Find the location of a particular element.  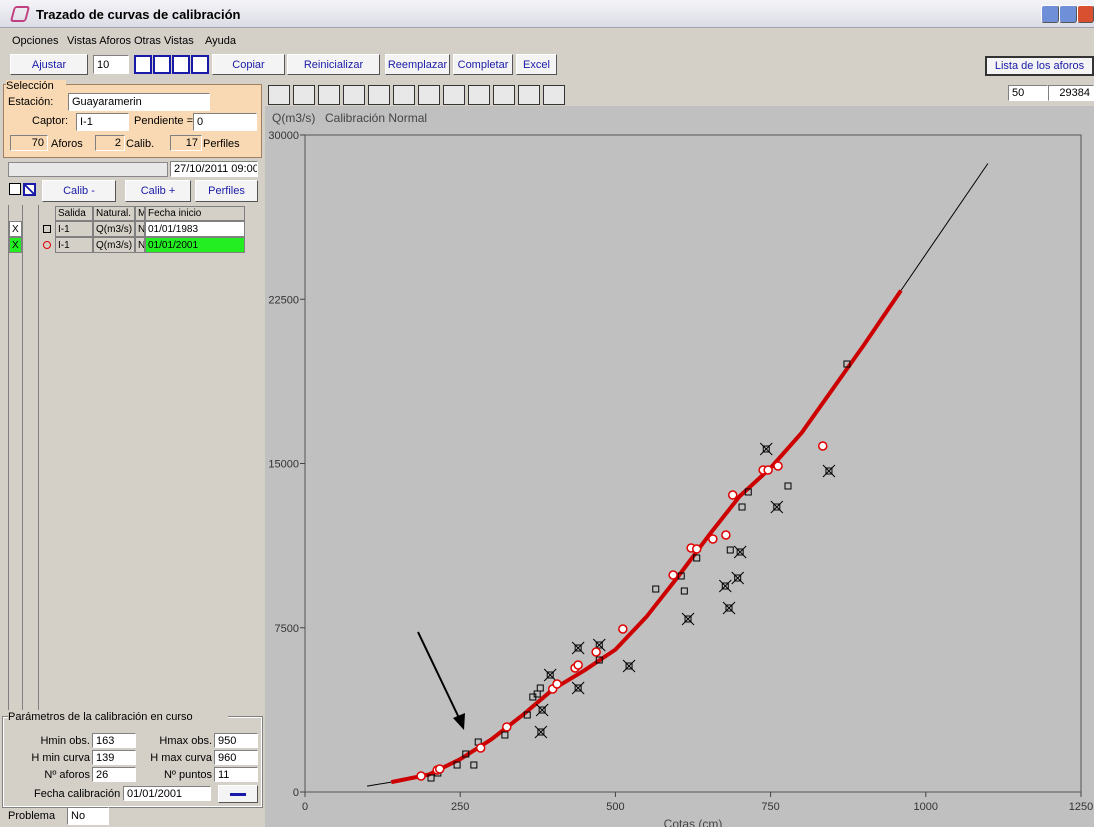

label: Calib. is located at coordinates (140, 143).